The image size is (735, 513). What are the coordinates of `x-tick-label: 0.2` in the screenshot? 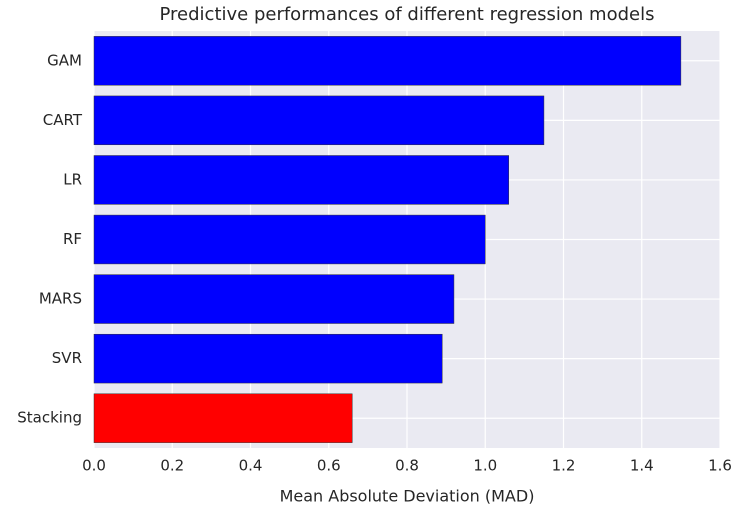 It's located at (172, 466).